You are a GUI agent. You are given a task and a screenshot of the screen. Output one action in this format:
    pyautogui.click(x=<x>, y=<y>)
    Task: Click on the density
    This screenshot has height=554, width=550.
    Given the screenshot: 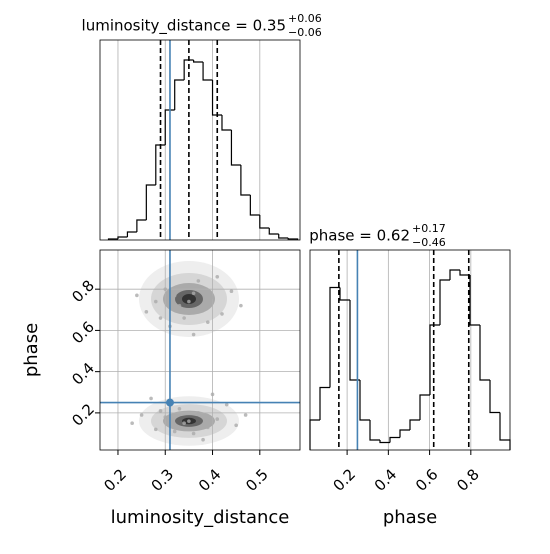 What is the action you would take?
    pyautogui.click(x=189, y=353)
    